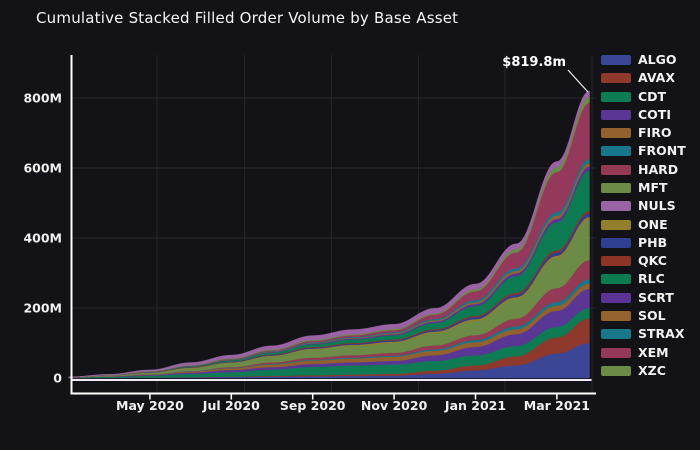  Describe the element at coordinates (652, 96) in the screenshot. I see `legend-label: CDT` at that location.